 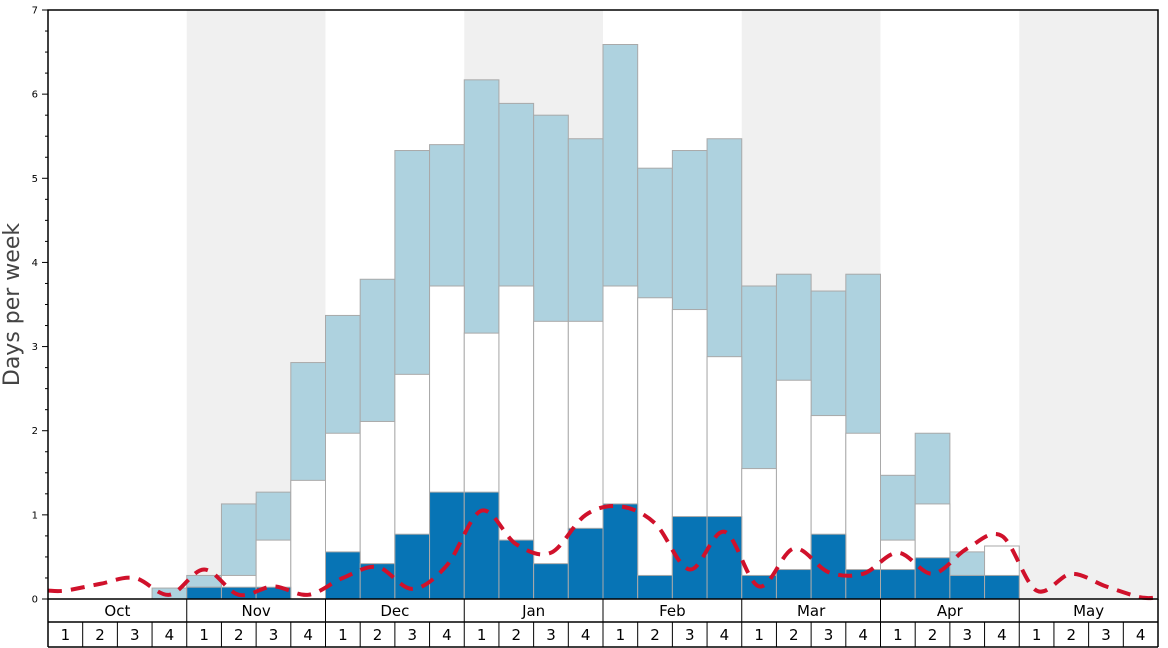 I want to click on y-tick-label: 1, so click(x=35, y=515).